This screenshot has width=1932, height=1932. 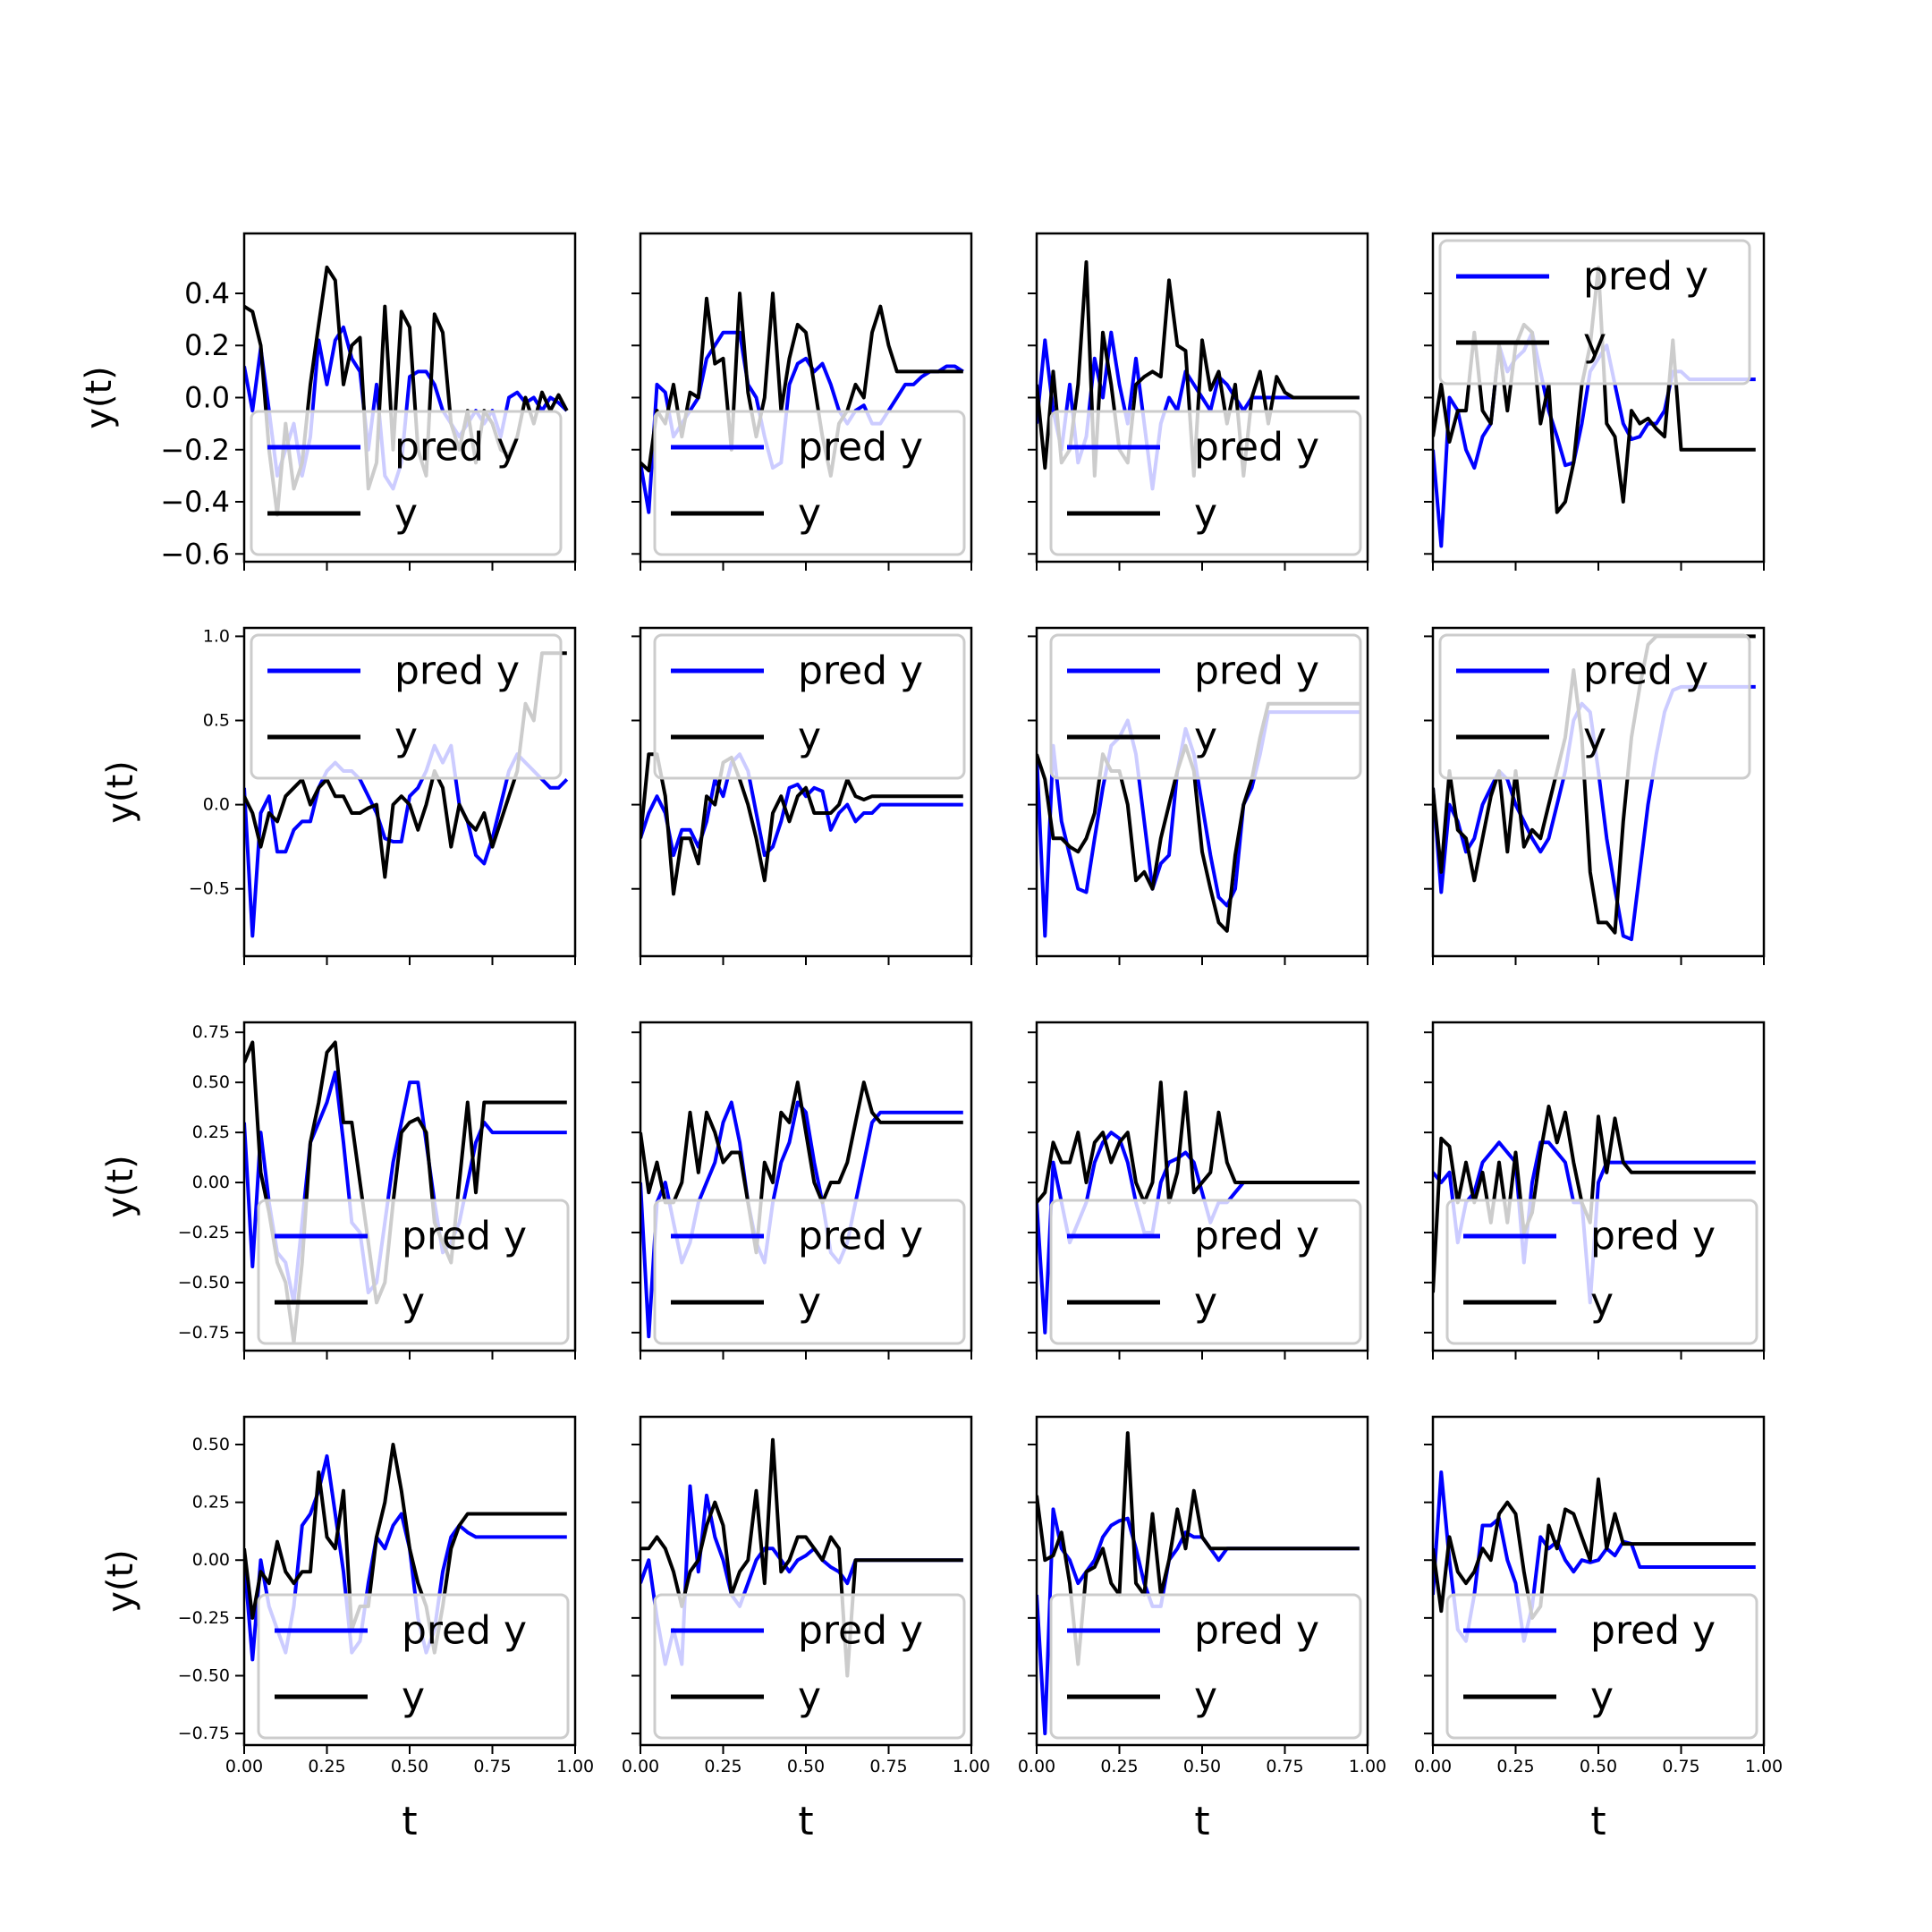 What do you see at coordinates (204, 1232) in the screenshot?
I see `y-tick-label: −0.25` at bounding box center [204, 1232].